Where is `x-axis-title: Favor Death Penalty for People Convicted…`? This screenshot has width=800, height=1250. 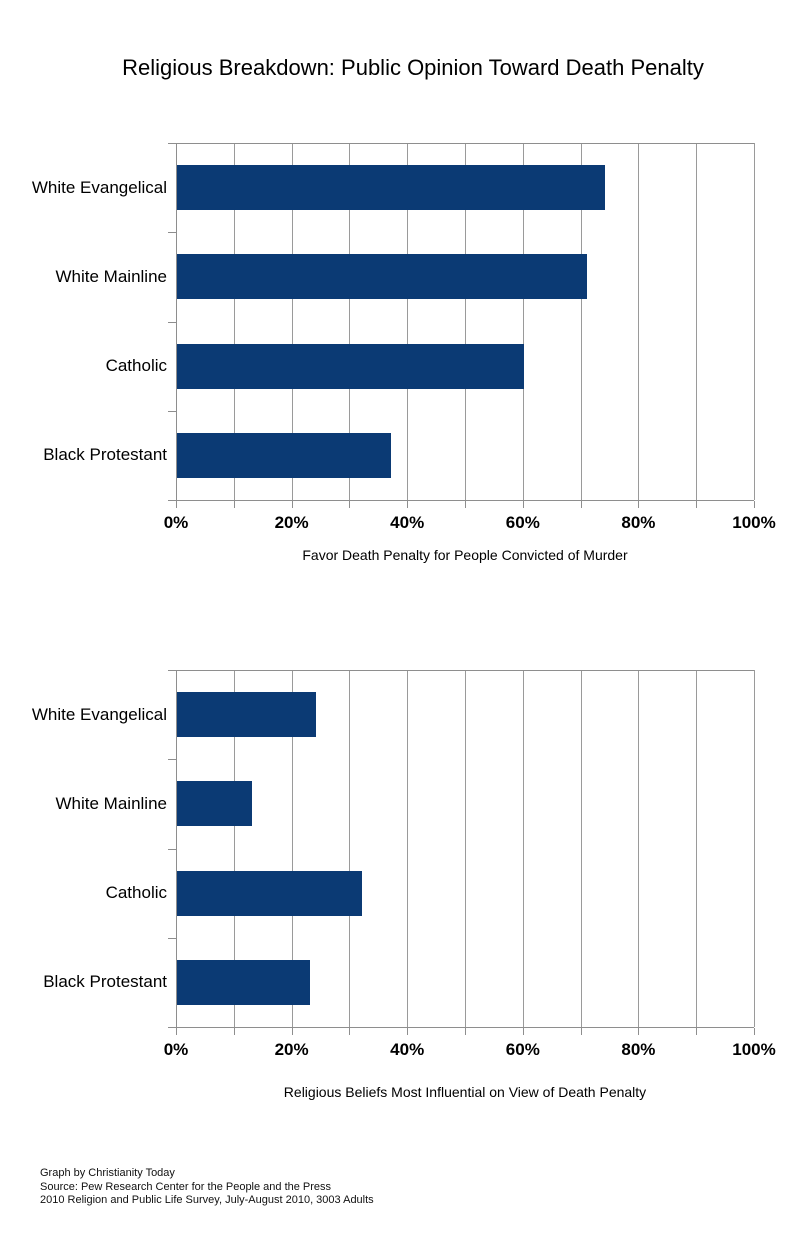
x-axis-title: Favor Death Penalty for People Convicted… is located at coordinates (465, 555).